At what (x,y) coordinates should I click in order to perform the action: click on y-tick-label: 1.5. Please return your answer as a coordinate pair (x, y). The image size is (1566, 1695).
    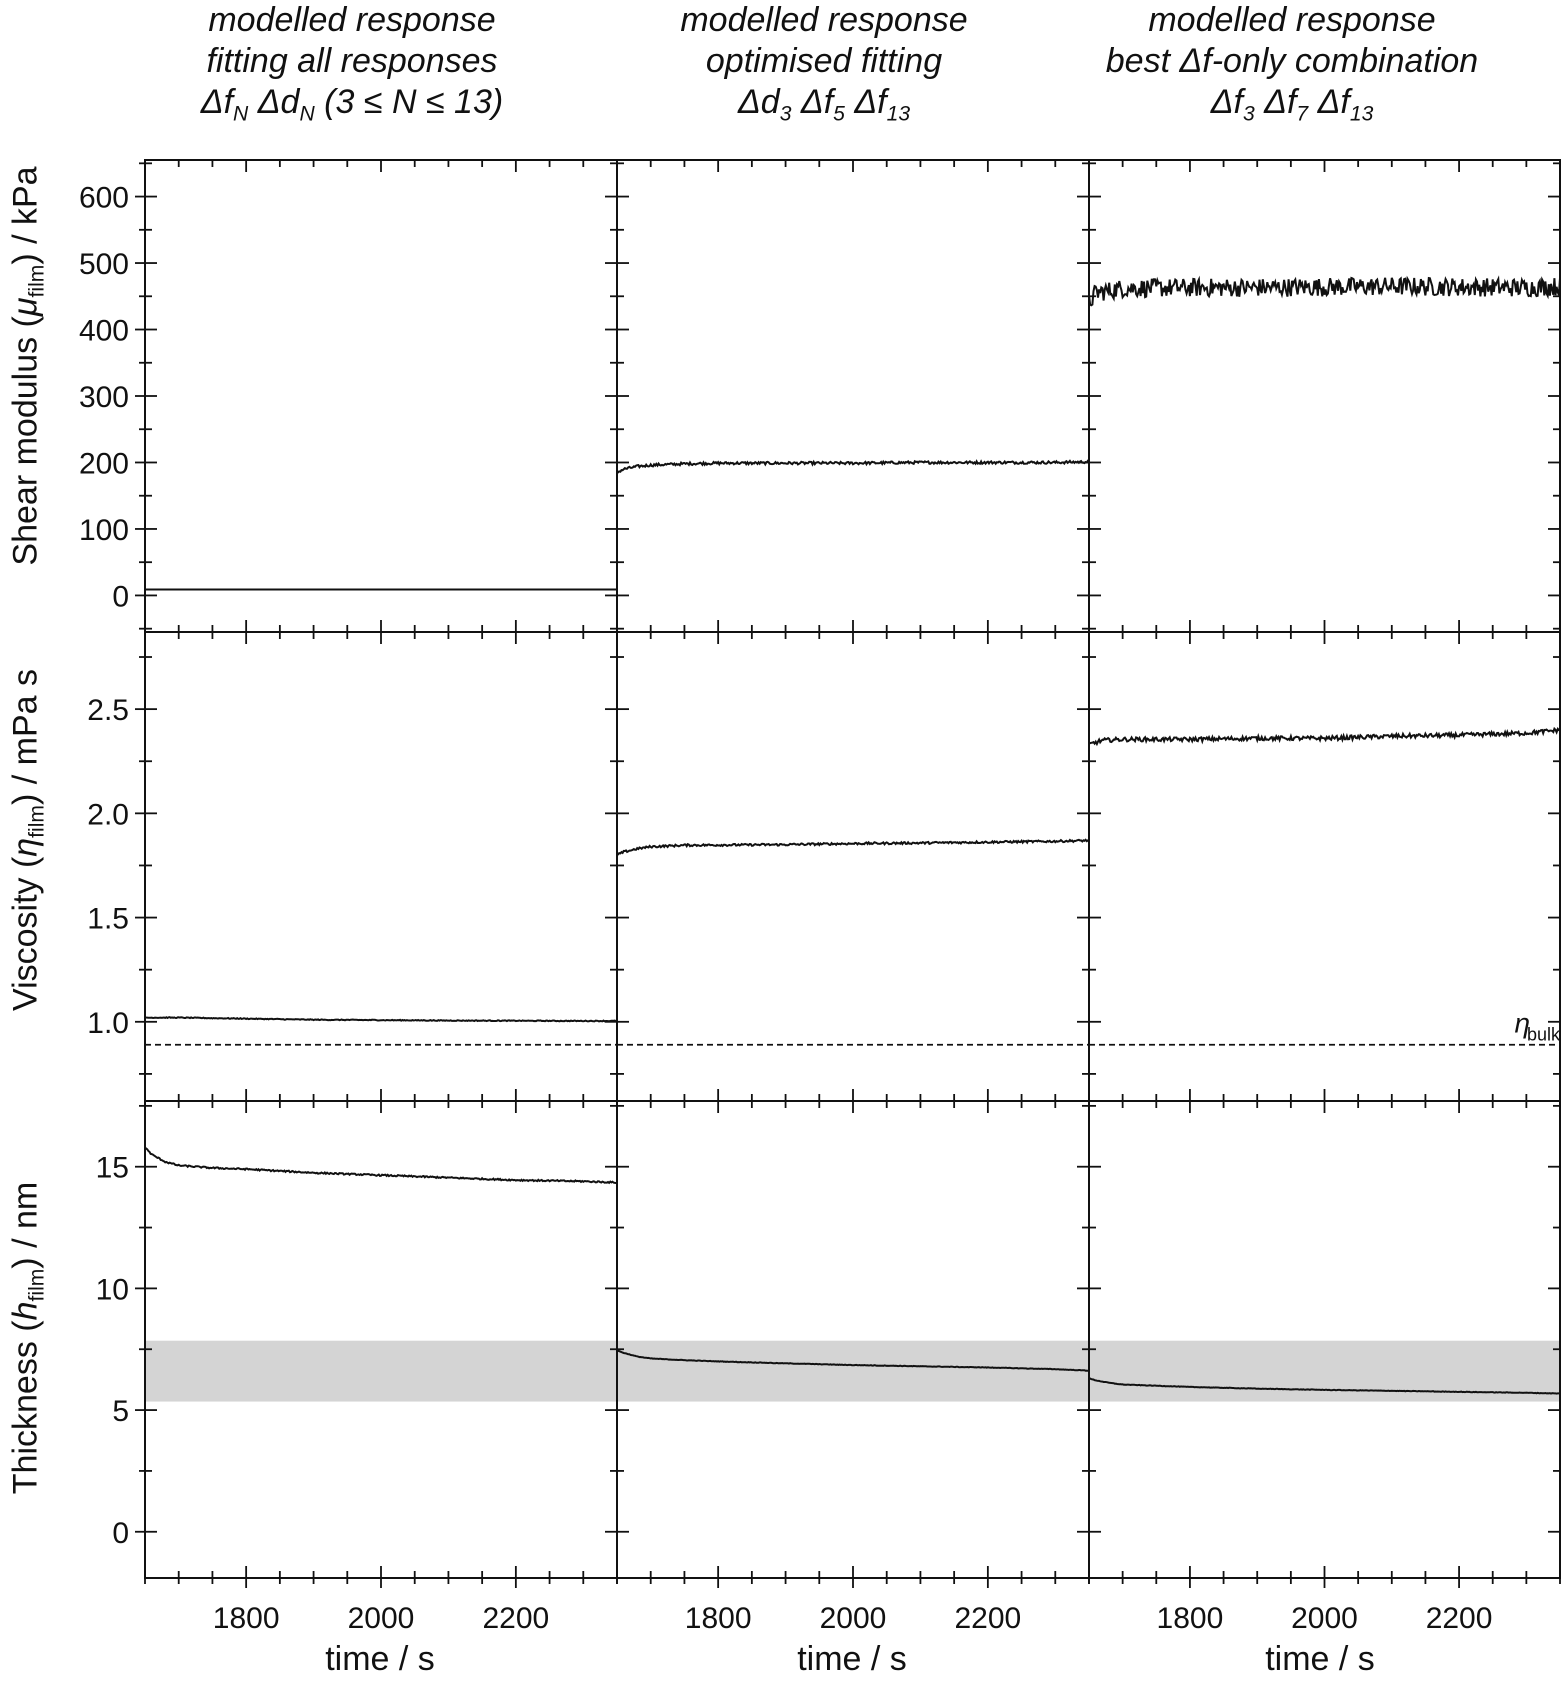
    Looking at the image, I should click on (108, 919).